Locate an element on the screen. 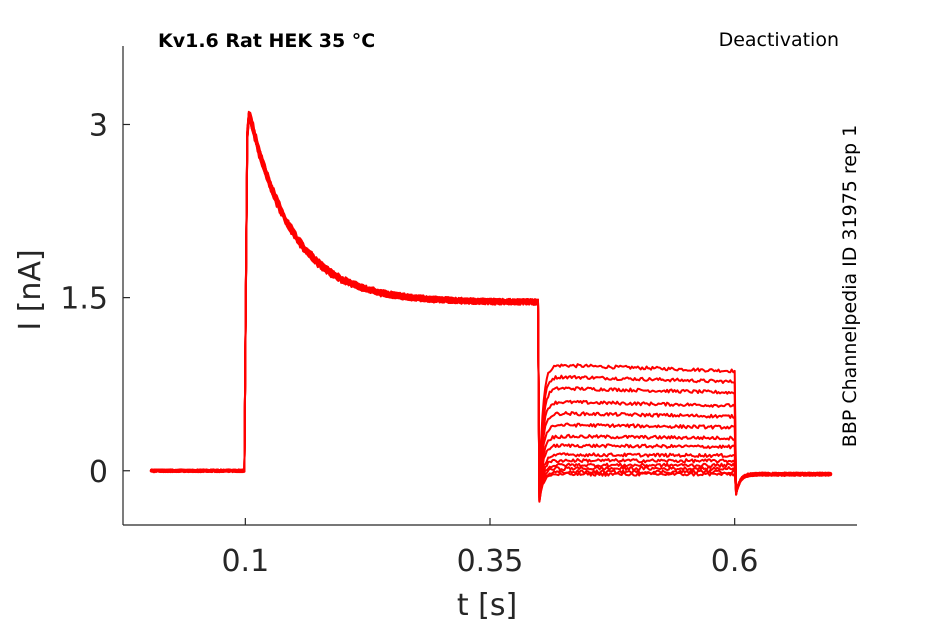  x-axis-label: t [s] is located at coordinates (487, 605).